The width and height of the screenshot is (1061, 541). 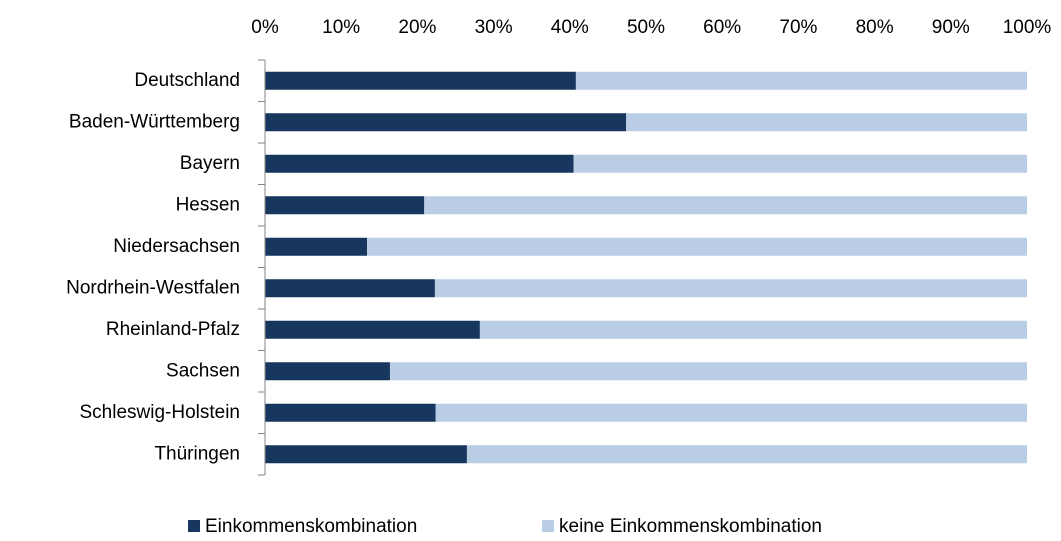 I want to click on x-tick-label: 90%, so click(x=951, y=27).